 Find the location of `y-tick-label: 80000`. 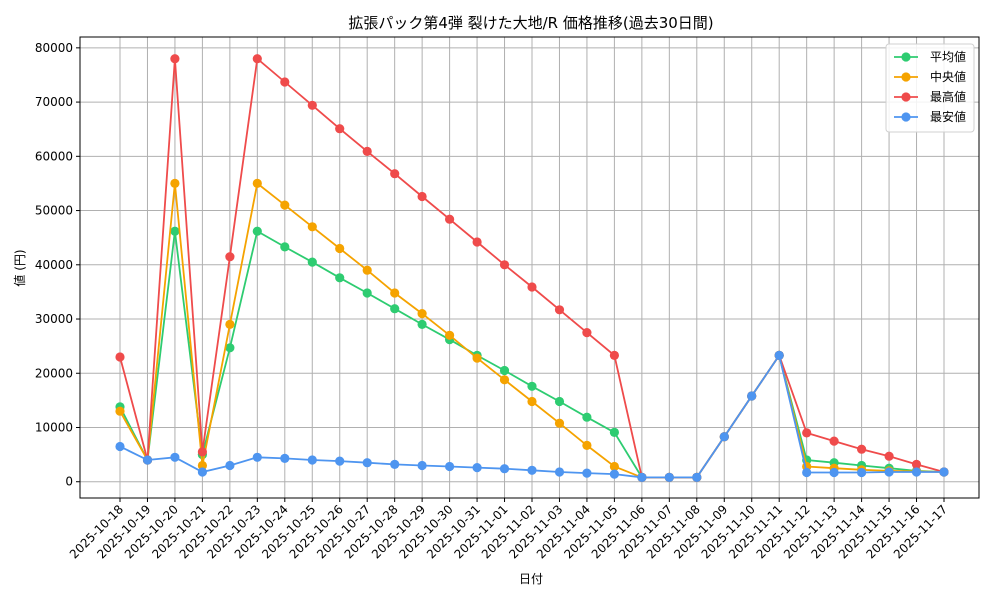

y-tick-label: 80000 is located at coordinates (54, 48).